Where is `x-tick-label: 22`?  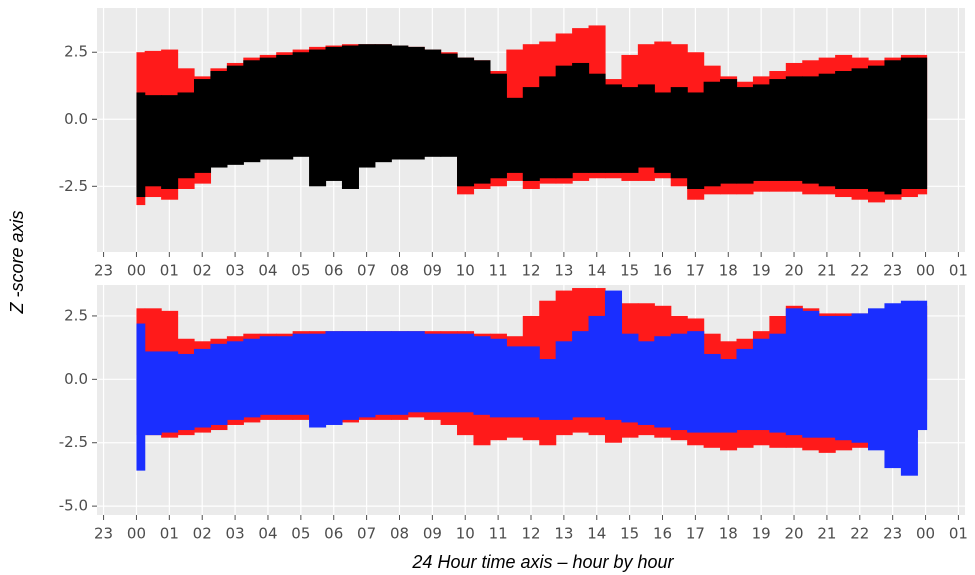
x-tick-label: 22 is located at coordinates (859, 271).